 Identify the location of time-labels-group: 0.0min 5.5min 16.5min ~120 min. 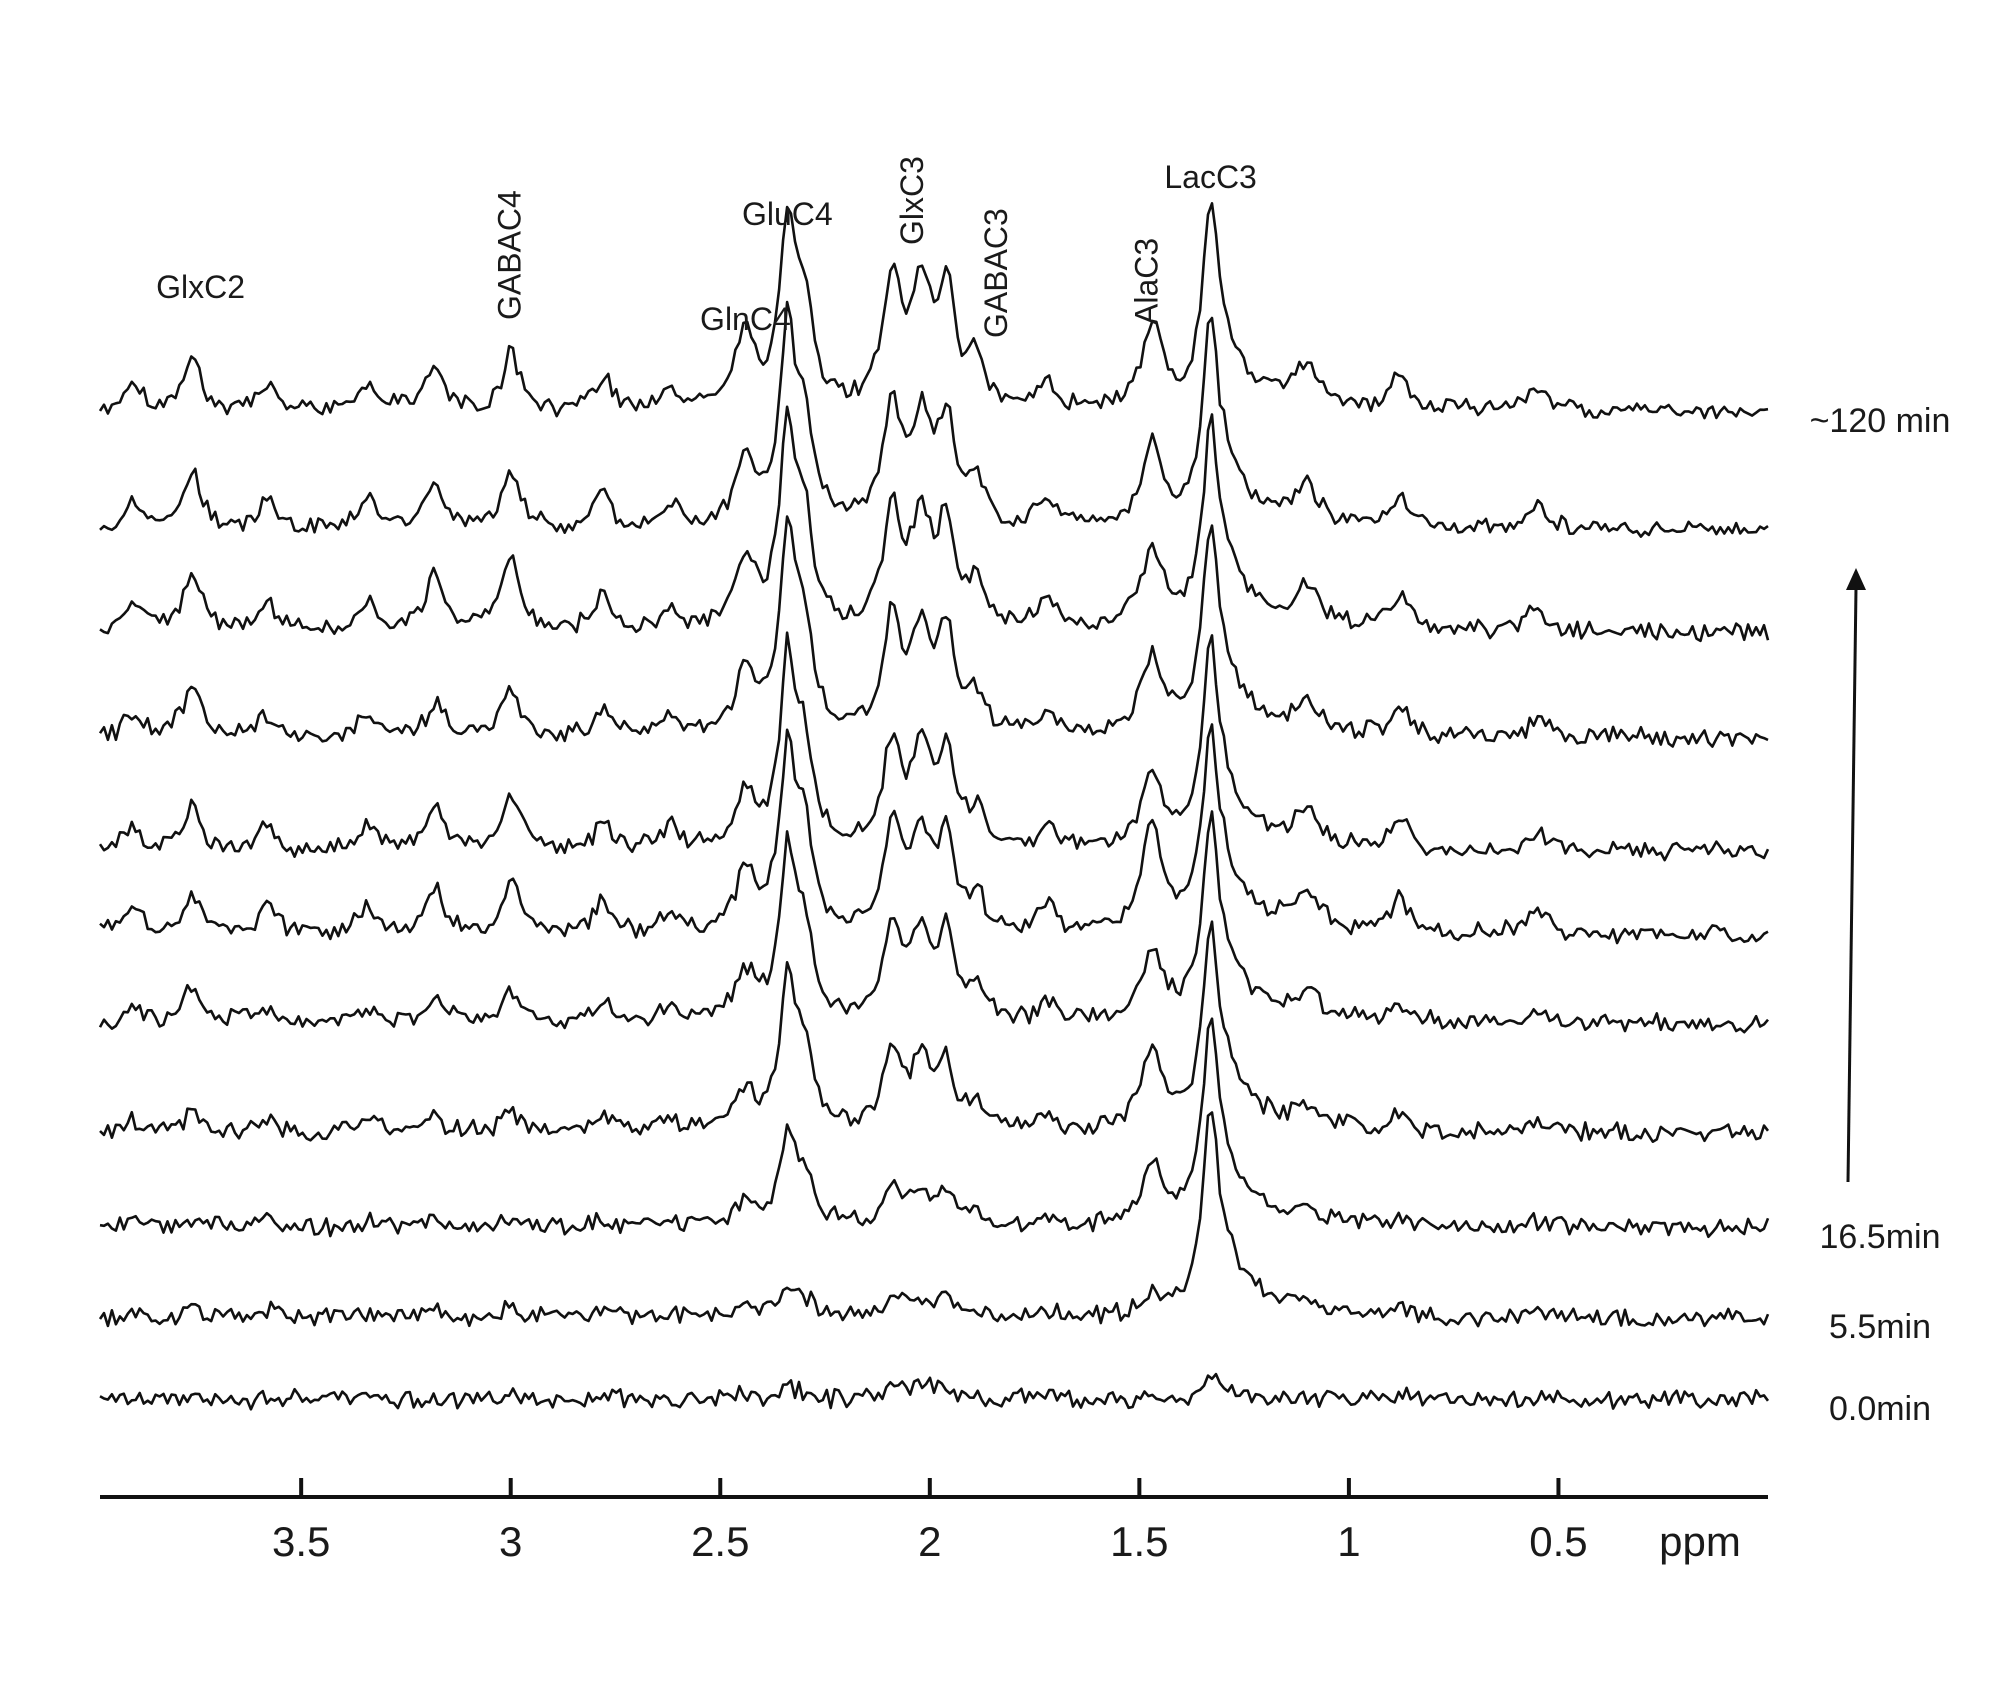
(1880, 915).